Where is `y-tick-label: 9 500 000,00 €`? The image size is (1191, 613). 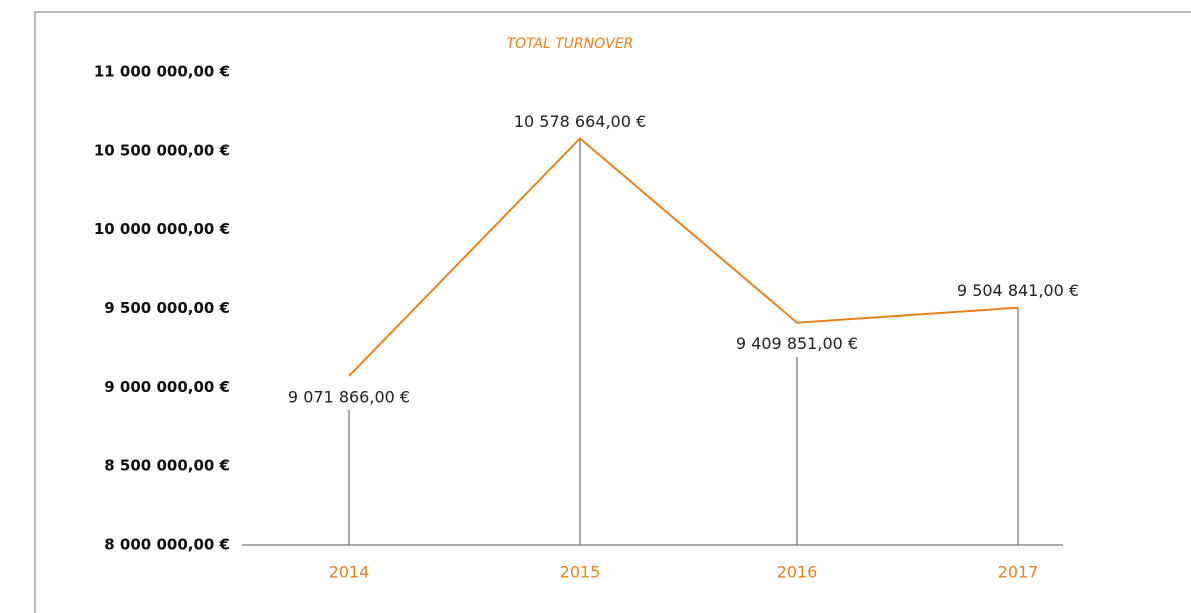
y-tick-label: 9 500 000,00 € is located at coordinates (167, 308).